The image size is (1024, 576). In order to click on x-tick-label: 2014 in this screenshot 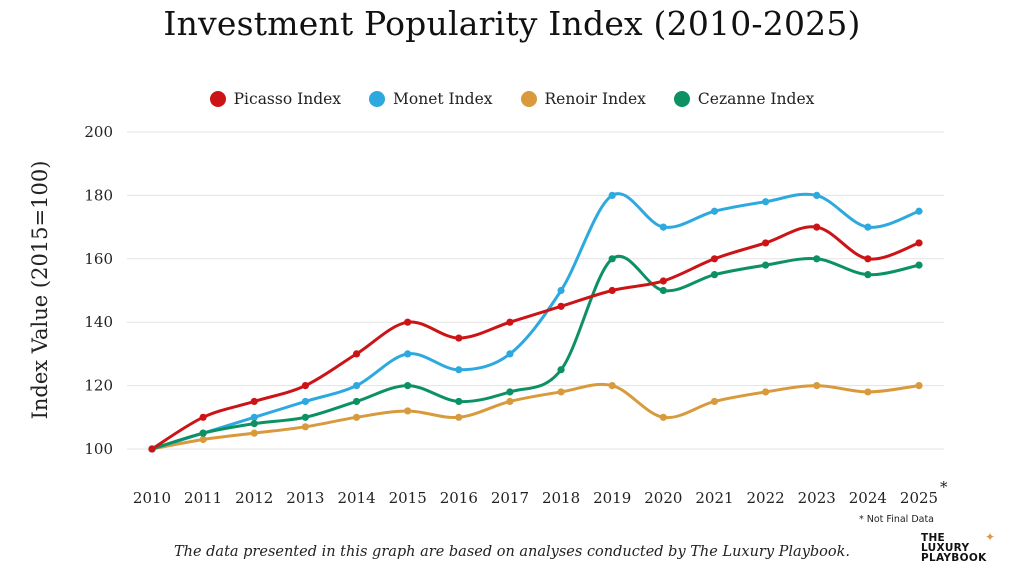, I will do `click(356, 498)`.